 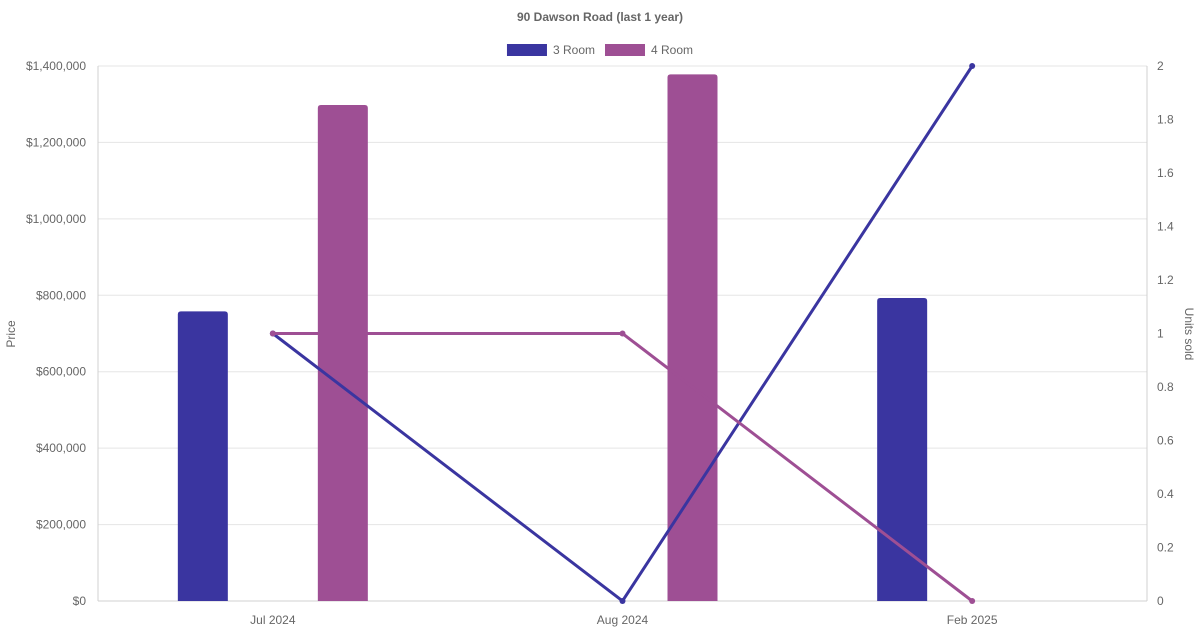 I want to click on right-tick-label: 0, so click(x=1160, y=601).